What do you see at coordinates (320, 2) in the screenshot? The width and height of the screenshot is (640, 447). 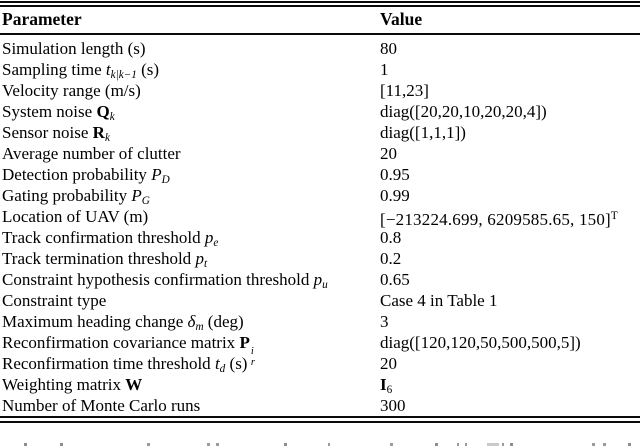 I see `table-top-rule-outer` at bounding box center [320, 2].